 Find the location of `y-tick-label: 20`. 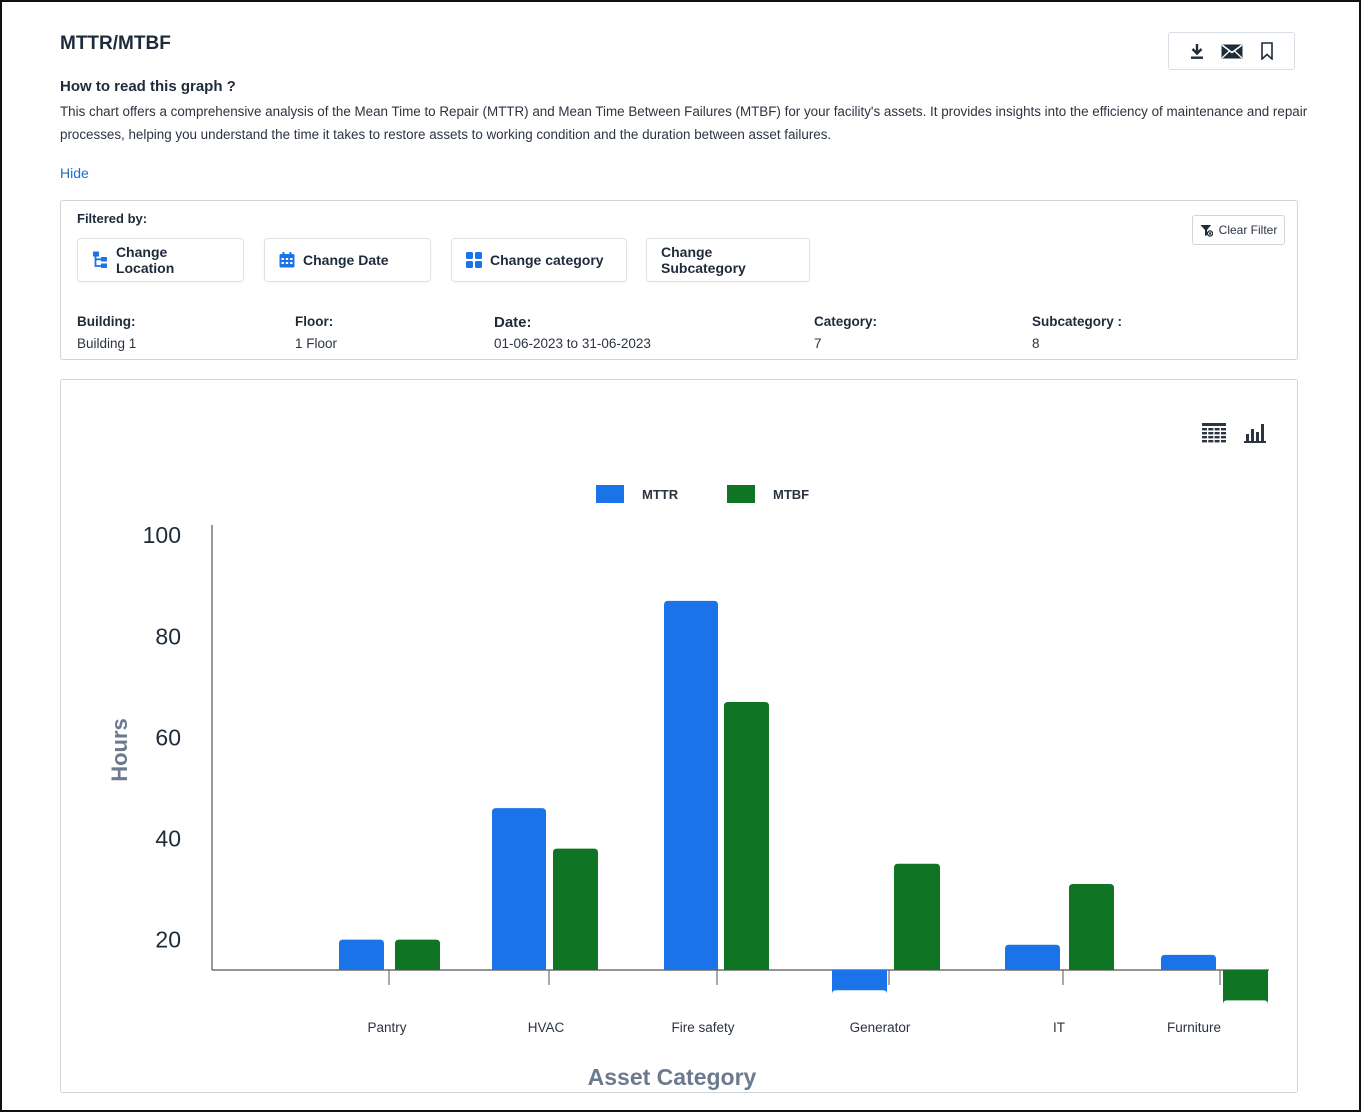

y-tick-label: 20 is located at coordinates (168, 940).